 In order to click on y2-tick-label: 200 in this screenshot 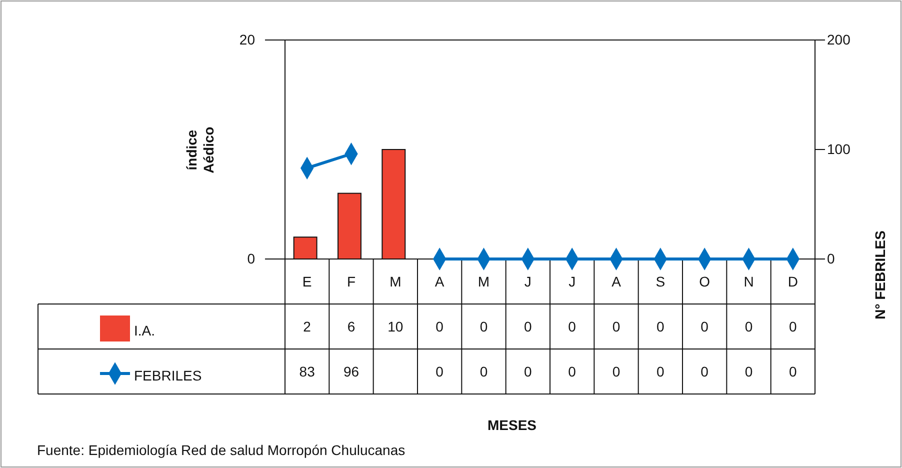, I will do `click(839, 39)`.